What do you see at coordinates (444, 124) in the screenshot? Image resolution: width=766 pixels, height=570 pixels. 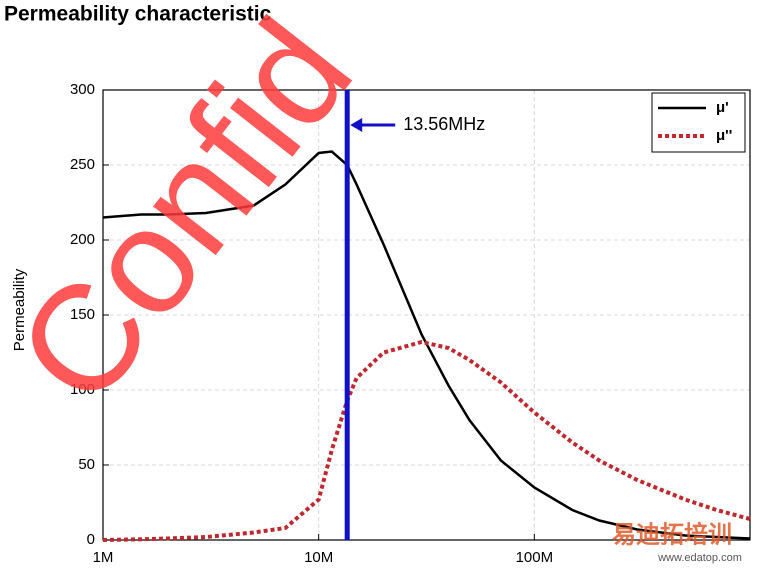 I see `marker-label: 13.56MHz` at bounding box center [444, 124].